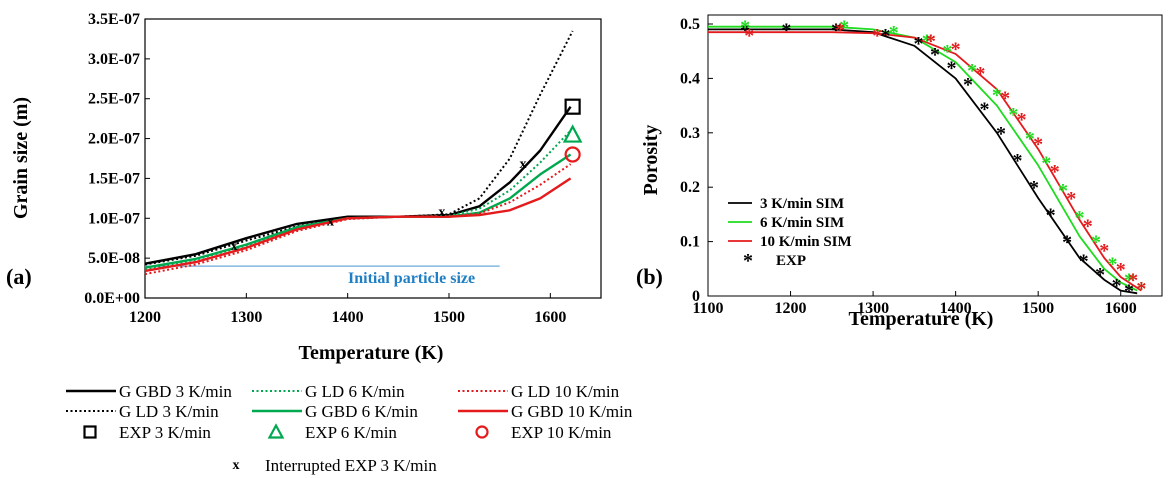  I want to click on panel-label-b: (b), so click(649, 276).